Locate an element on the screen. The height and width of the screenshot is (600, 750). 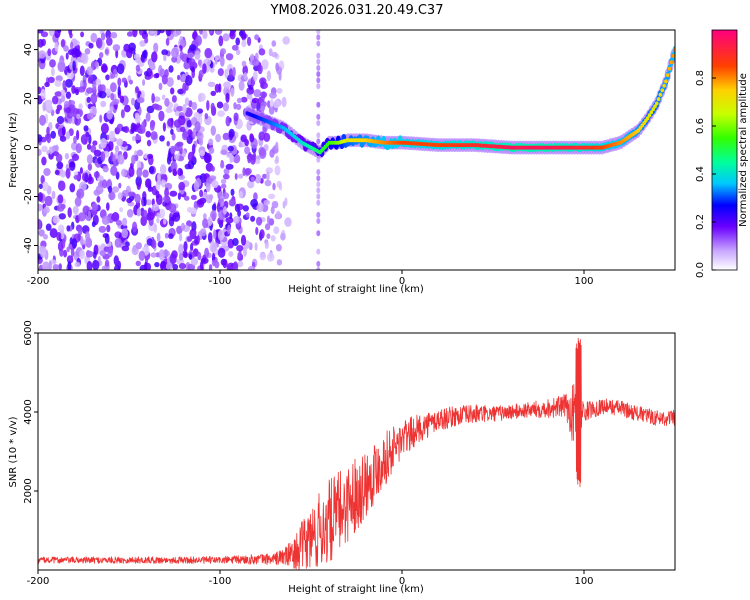
spectrogram-ridge is located at coordinates (459, 102).